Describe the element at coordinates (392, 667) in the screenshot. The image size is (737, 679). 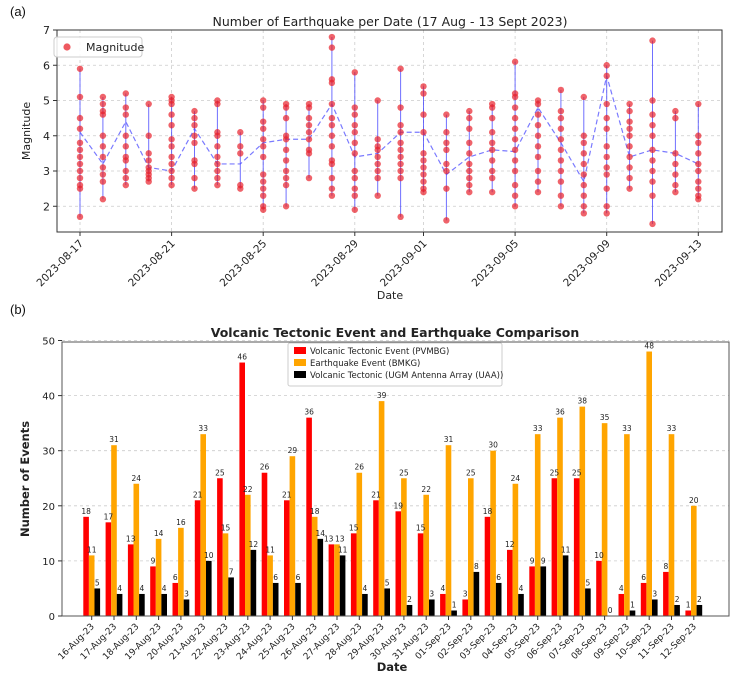
I see `chart-b-xlabel: Date` at that location.